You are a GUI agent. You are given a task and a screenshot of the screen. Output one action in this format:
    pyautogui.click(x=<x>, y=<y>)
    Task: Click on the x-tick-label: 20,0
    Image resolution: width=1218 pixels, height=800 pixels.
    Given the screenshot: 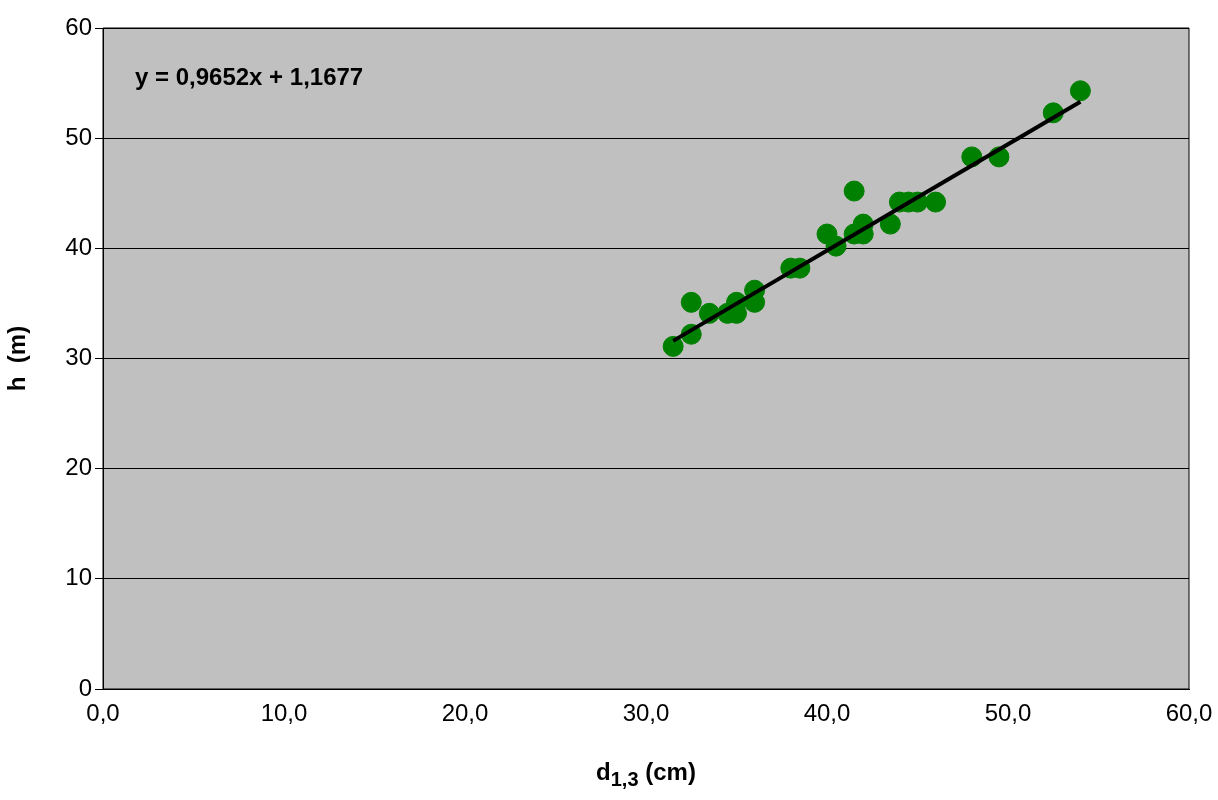 What is the action you would take?
    pyautogui.click(x=465, y=713)
    